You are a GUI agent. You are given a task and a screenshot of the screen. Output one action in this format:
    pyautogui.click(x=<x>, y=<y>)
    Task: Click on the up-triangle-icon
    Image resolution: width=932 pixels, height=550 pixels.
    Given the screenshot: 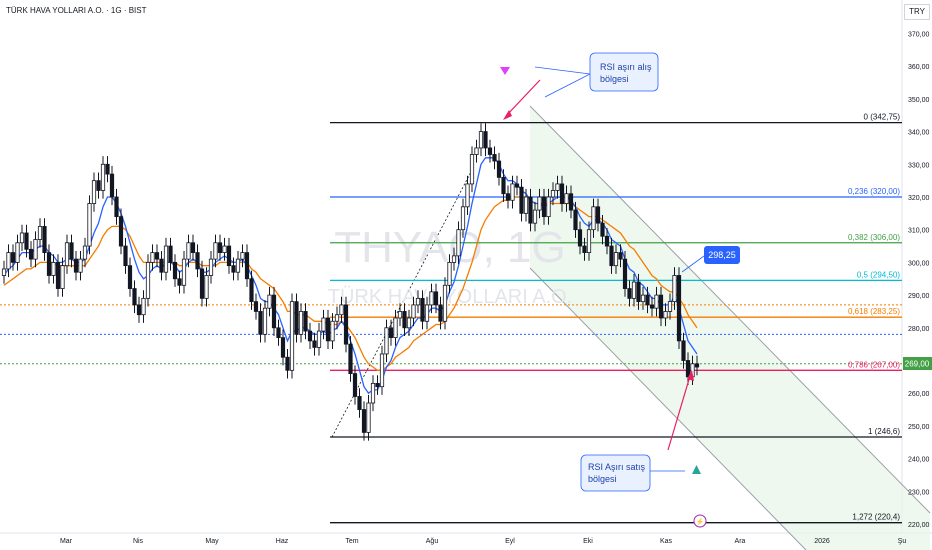 What is the action you would take?
    pyautogui.click(x=696, y=469)
    